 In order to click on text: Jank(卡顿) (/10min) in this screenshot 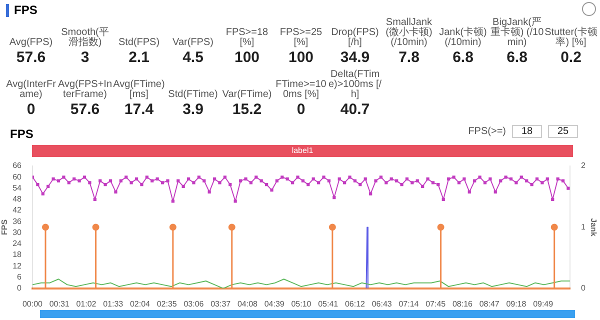, I will do `click(463, 37)`.